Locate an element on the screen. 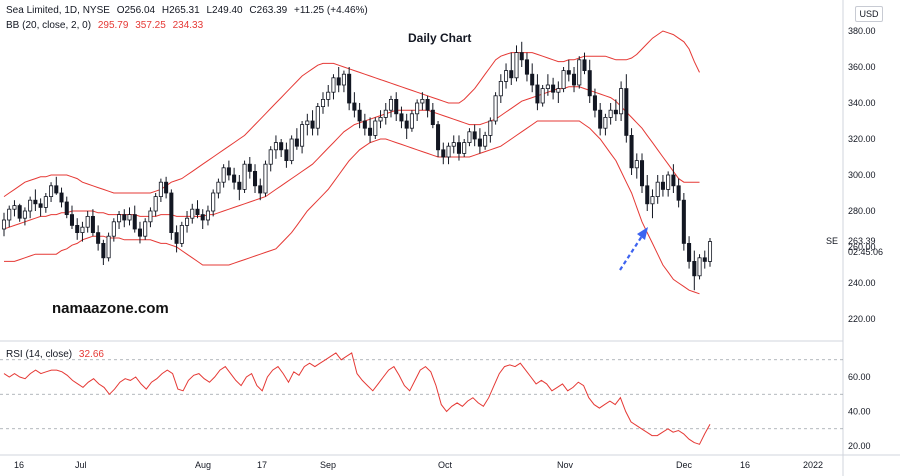  rsi-legend: RSI (14, close) 32.66 is located at coordinates (57, 354).